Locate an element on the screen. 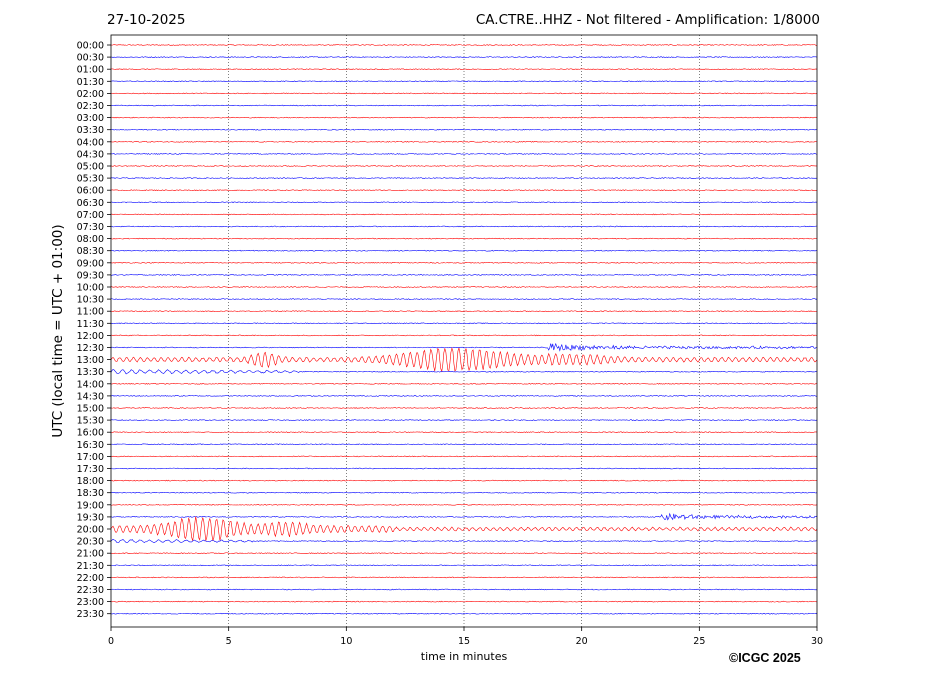 Image resolution: width=927 pixels, height=696 pixels. y-tick-label: 14:30 is located at coordinates (90, 396).